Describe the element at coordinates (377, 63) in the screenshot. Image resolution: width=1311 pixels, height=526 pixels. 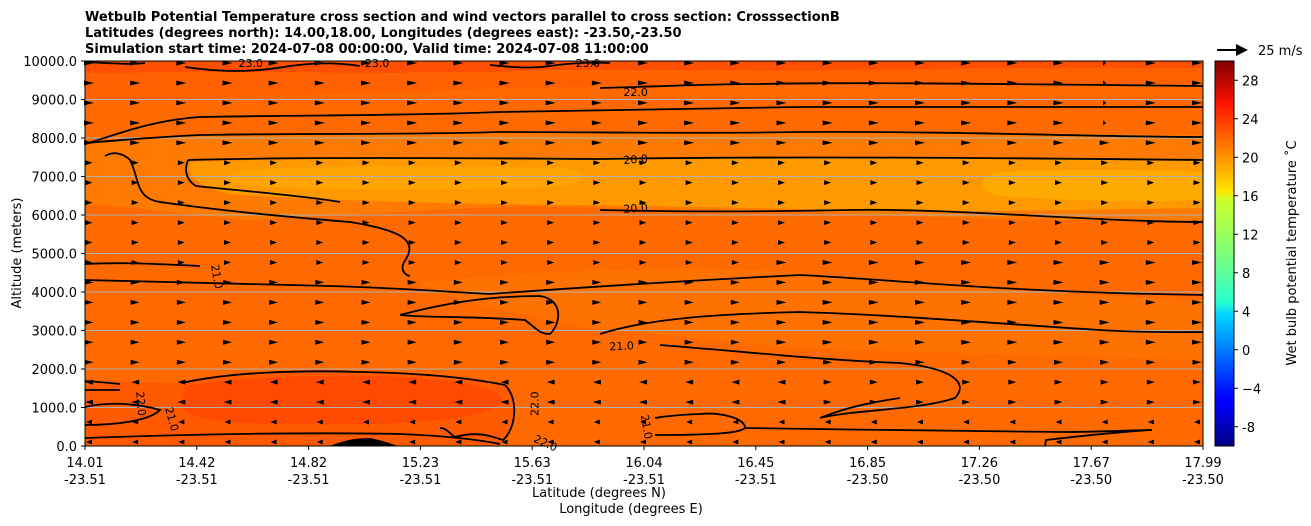
I see `contour-label: 23.0` at that location.